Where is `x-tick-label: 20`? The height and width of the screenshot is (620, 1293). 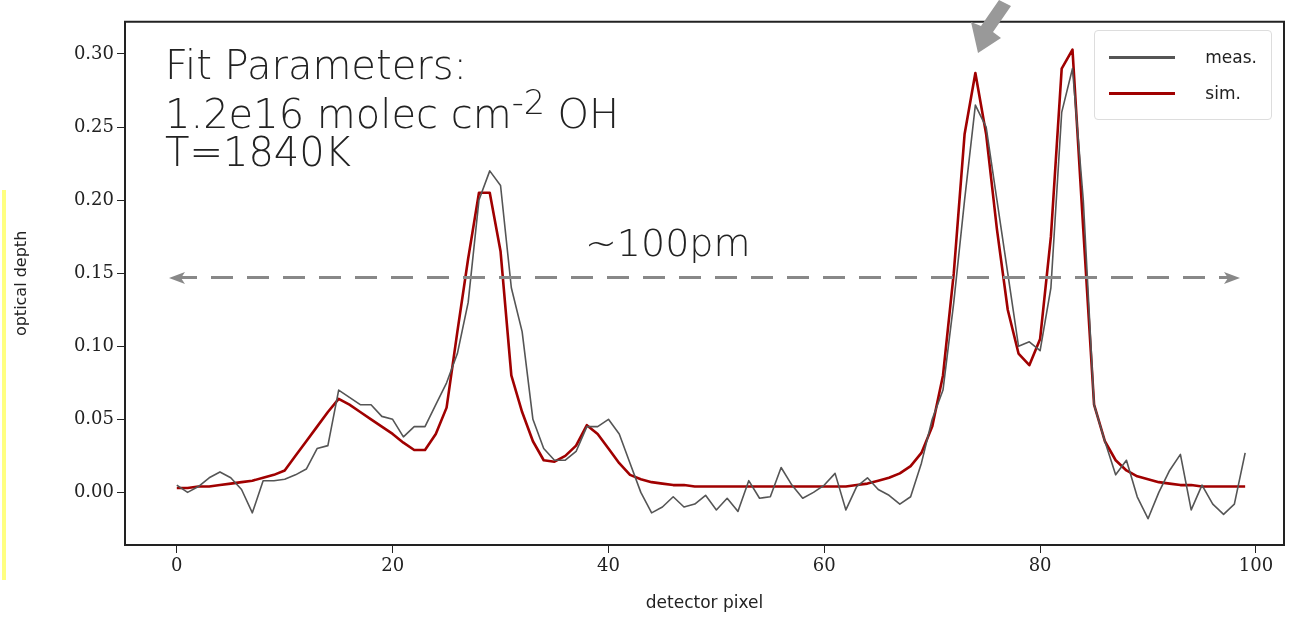 x-tick-label: 20 is located at coordinates (393, 565).